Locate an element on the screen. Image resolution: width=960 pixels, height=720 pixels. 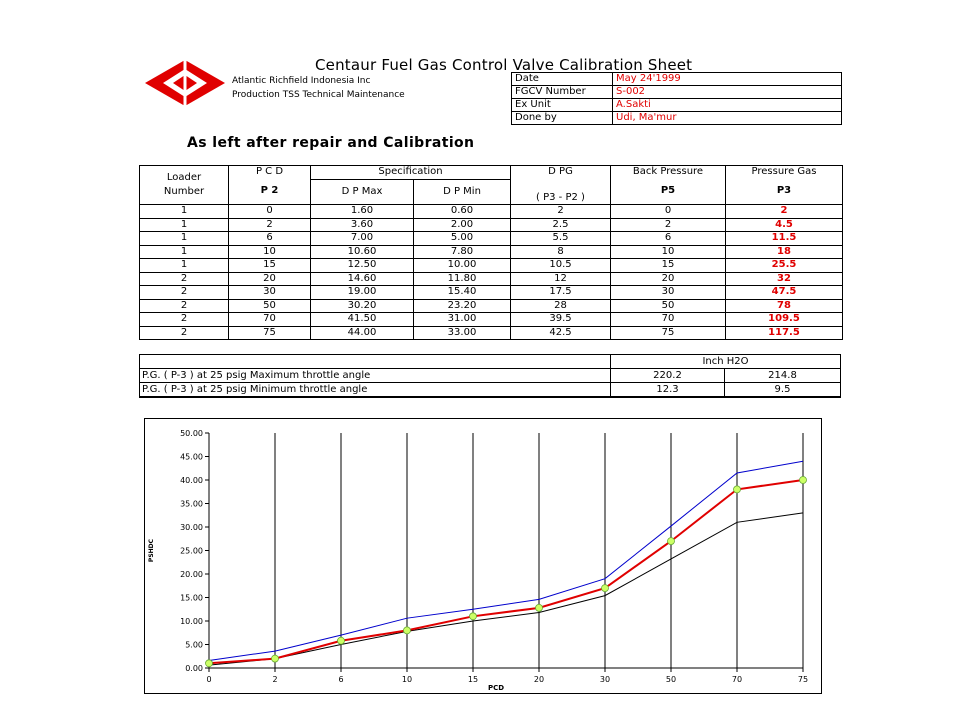
company-logo is located at coordinates (185, 83).